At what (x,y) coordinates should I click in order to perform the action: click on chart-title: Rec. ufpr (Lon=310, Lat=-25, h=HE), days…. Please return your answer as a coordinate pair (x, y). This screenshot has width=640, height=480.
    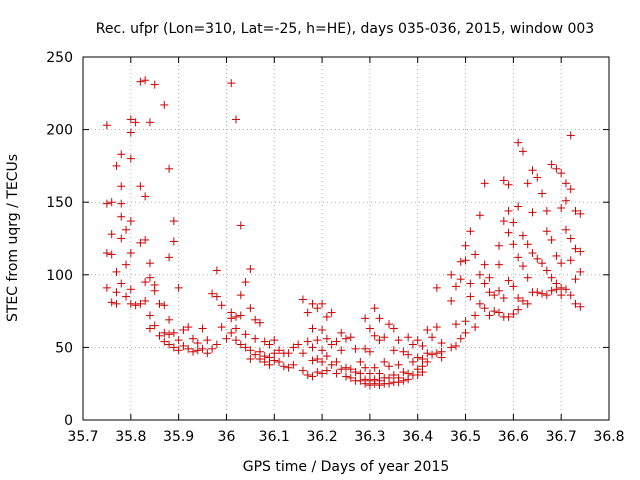
    Looking at the image, I should click on (345, 29).